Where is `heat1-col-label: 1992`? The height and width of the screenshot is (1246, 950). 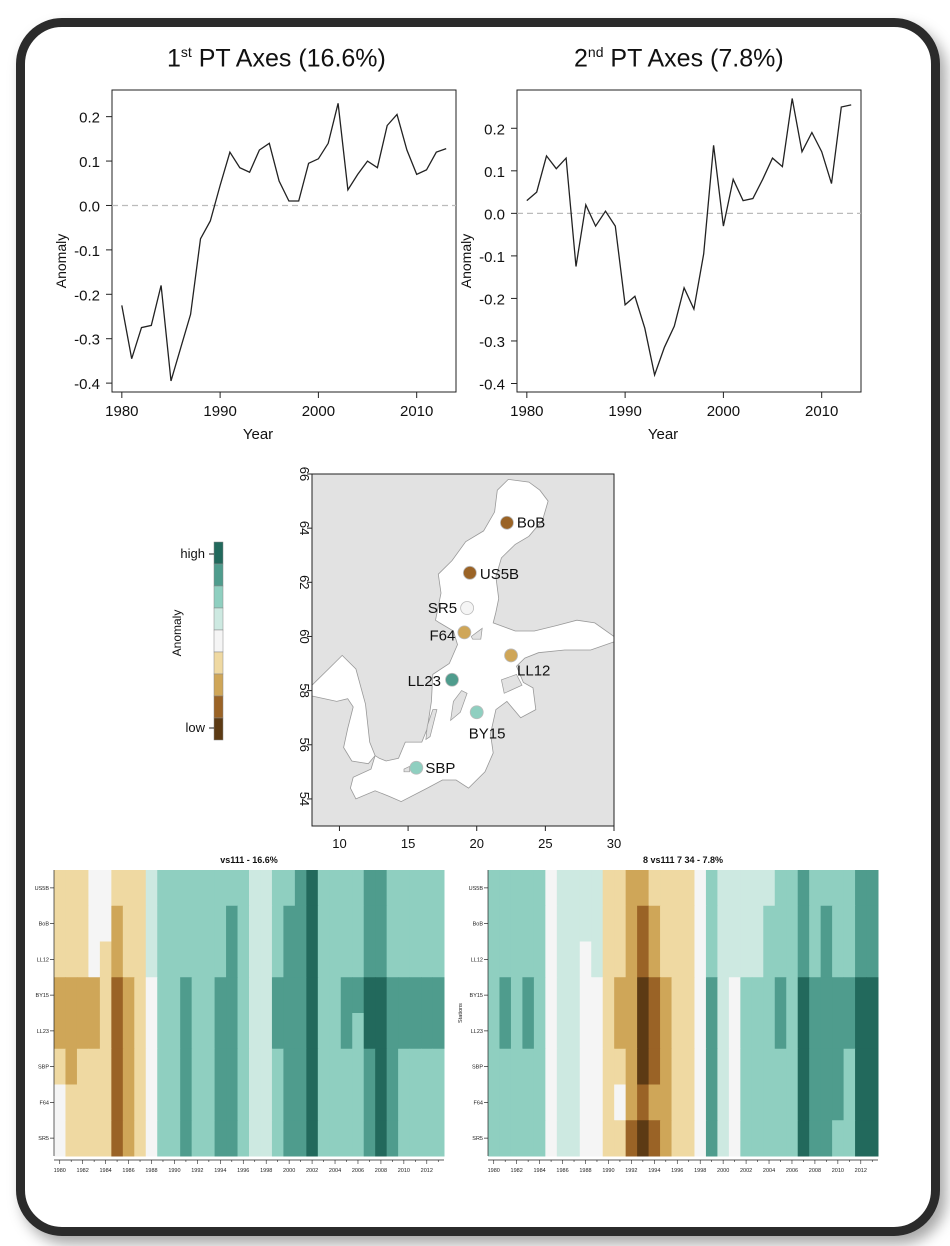 heat1-col-label: 1992 is located at coordinates (197, 1171).